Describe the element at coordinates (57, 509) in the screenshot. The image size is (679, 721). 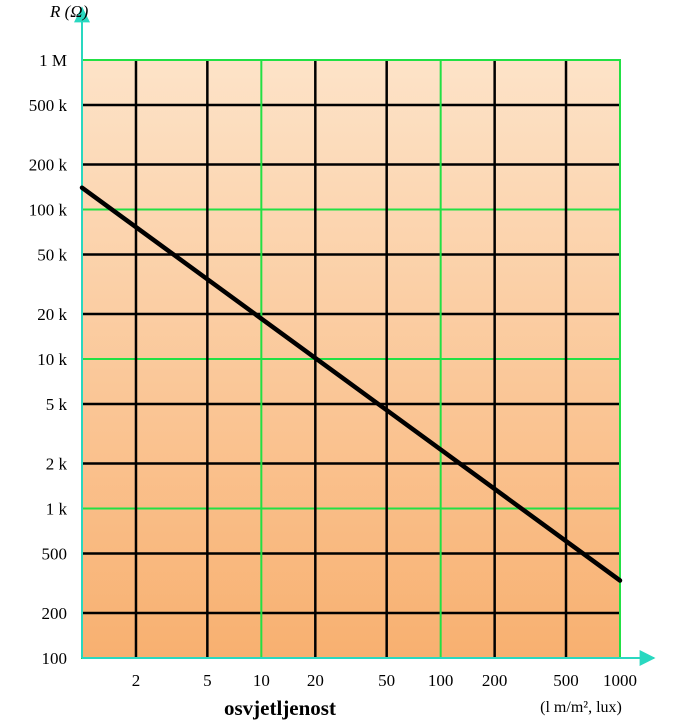
I see `y-tick-label: 1 k` at that location.